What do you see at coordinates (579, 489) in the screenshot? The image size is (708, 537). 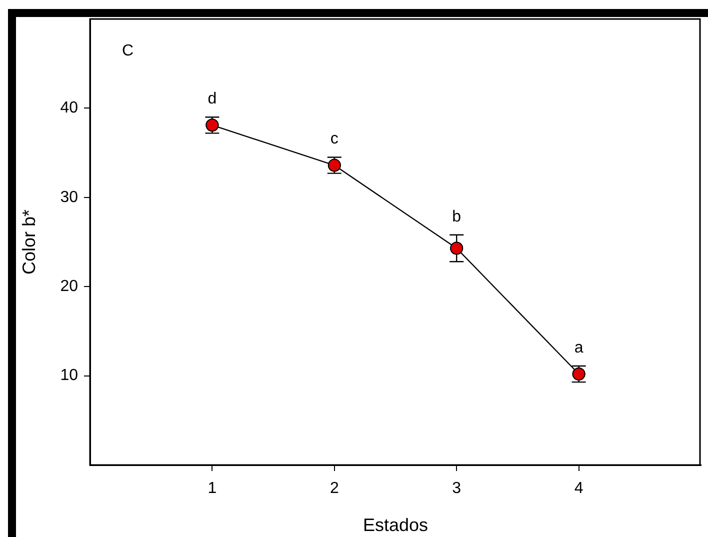 I see `x-tick-label: 4` at bounding box center [579, 489].